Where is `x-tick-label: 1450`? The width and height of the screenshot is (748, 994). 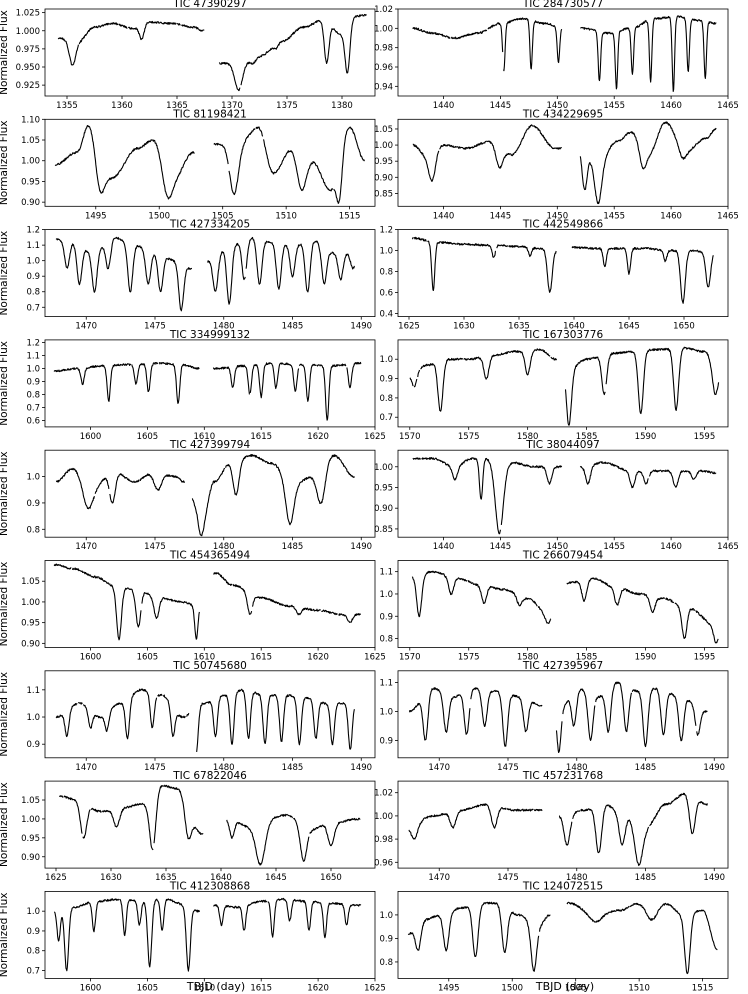 x-tick-label: 1450 is located at coordinates (557, 216).